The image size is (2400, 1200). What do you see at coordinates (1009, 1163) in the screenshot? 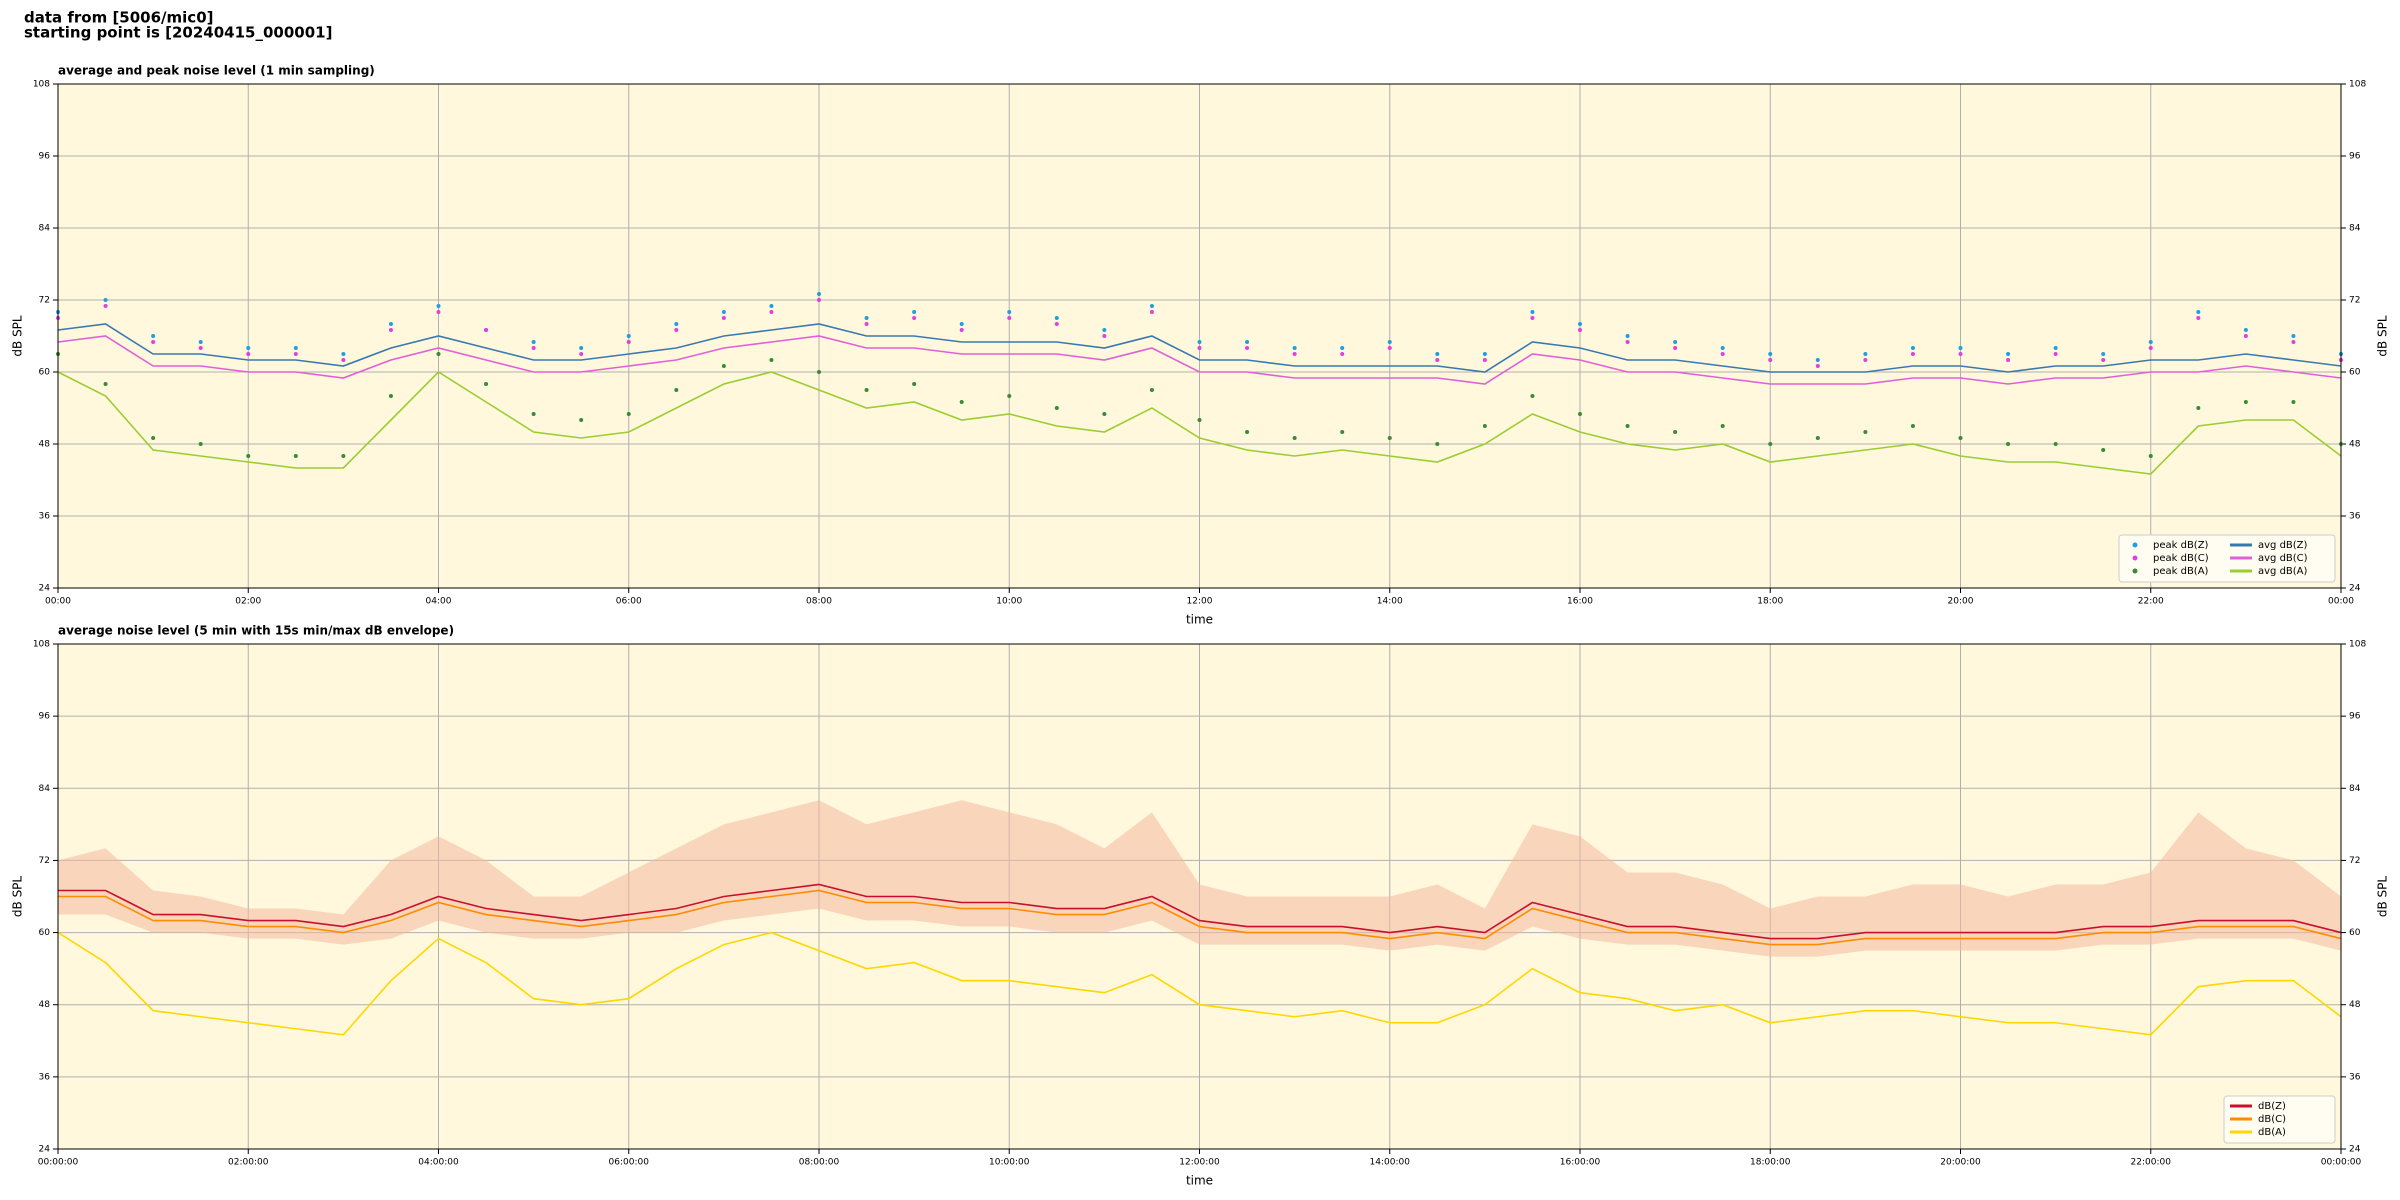
I see `x-tick-label: 10:00:00` at bounding box center [1009, 1163].